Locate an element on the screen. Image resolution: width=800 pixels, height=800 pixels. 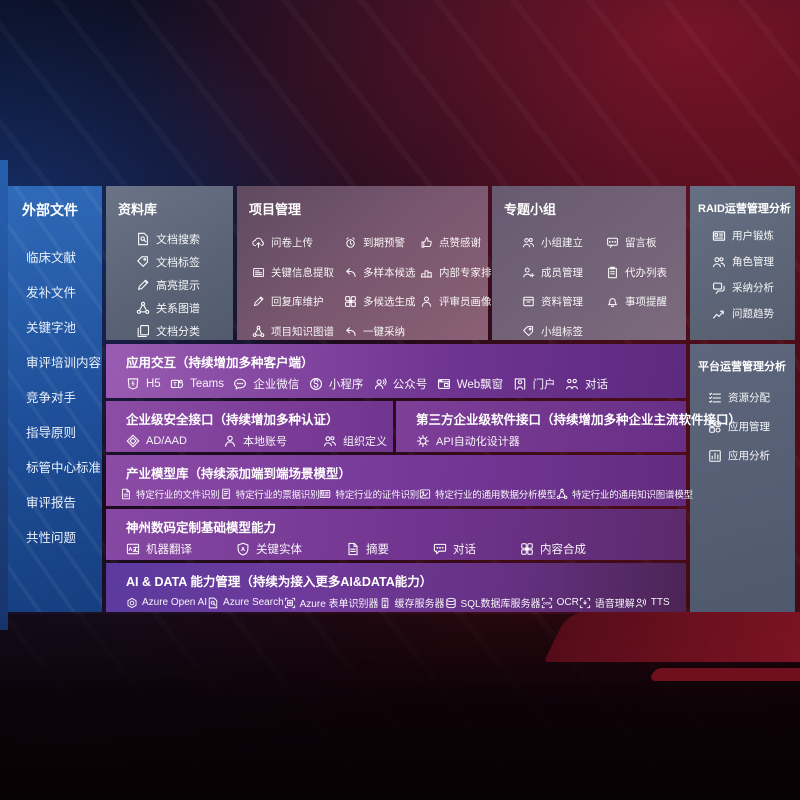
project-item-4: 到期预警 is located at coordinates (382, 242).